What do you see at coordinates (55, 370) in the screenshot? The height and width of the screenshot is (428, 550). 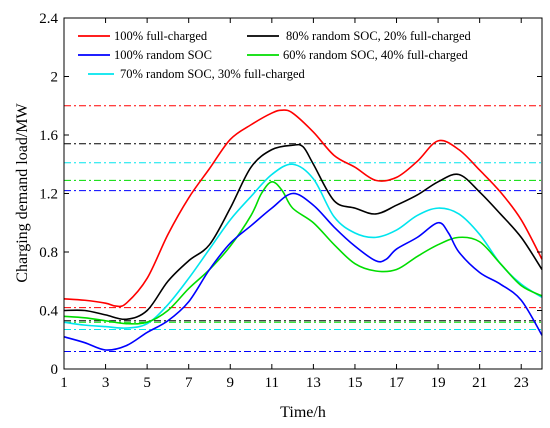 I see `y-tick-label-0: 0` at bounding box center [55, 370].